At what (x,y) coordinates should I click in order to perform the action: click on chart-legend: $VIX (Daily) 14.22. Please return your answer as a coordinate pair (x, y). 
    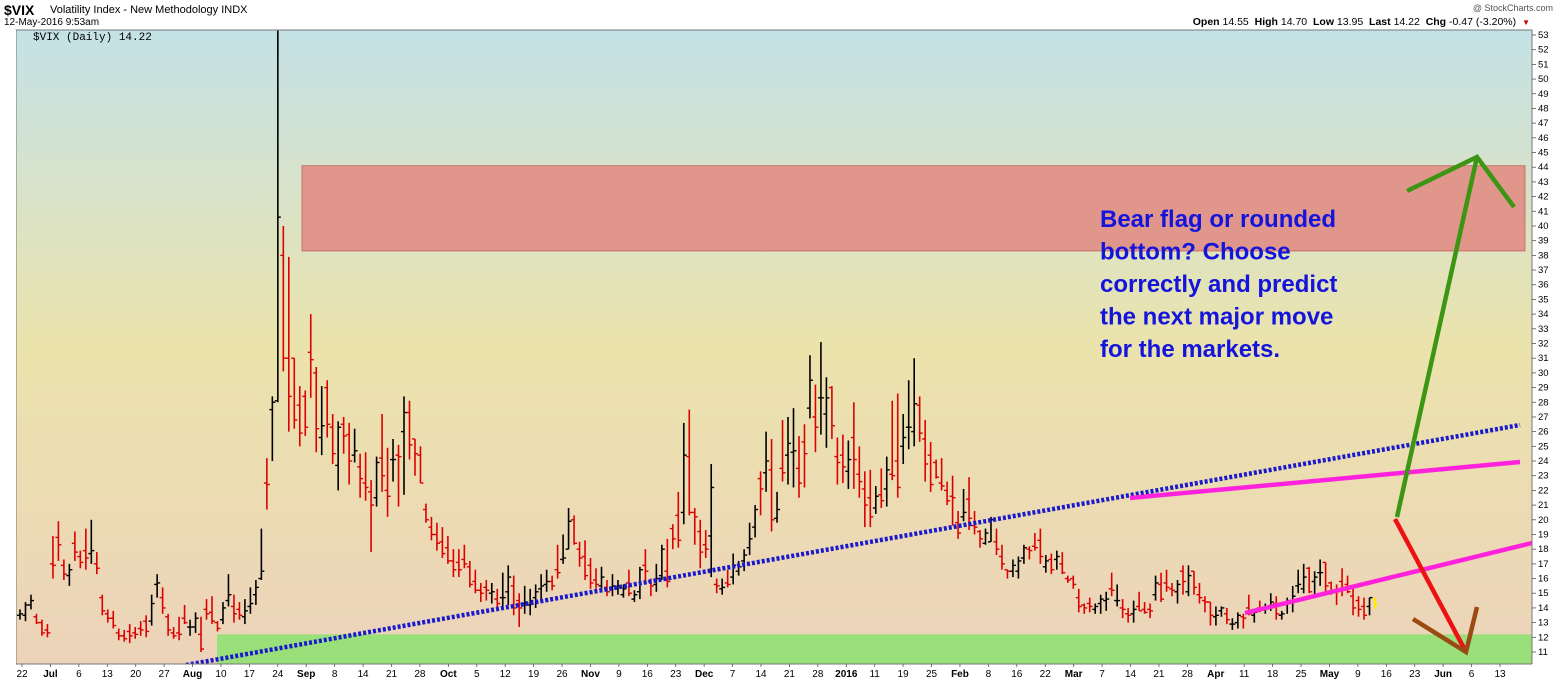
    Looking at the image, I should click on (92, 38).